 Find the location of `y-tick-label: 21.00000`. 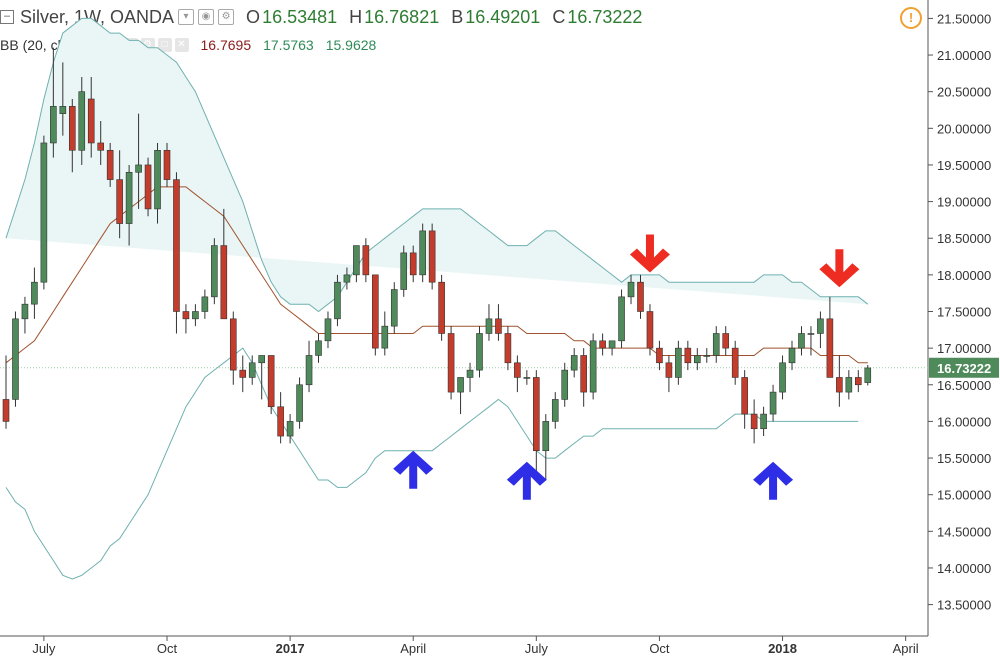

y-tick-label: 21.00000 is located at coordinates (964, 55).